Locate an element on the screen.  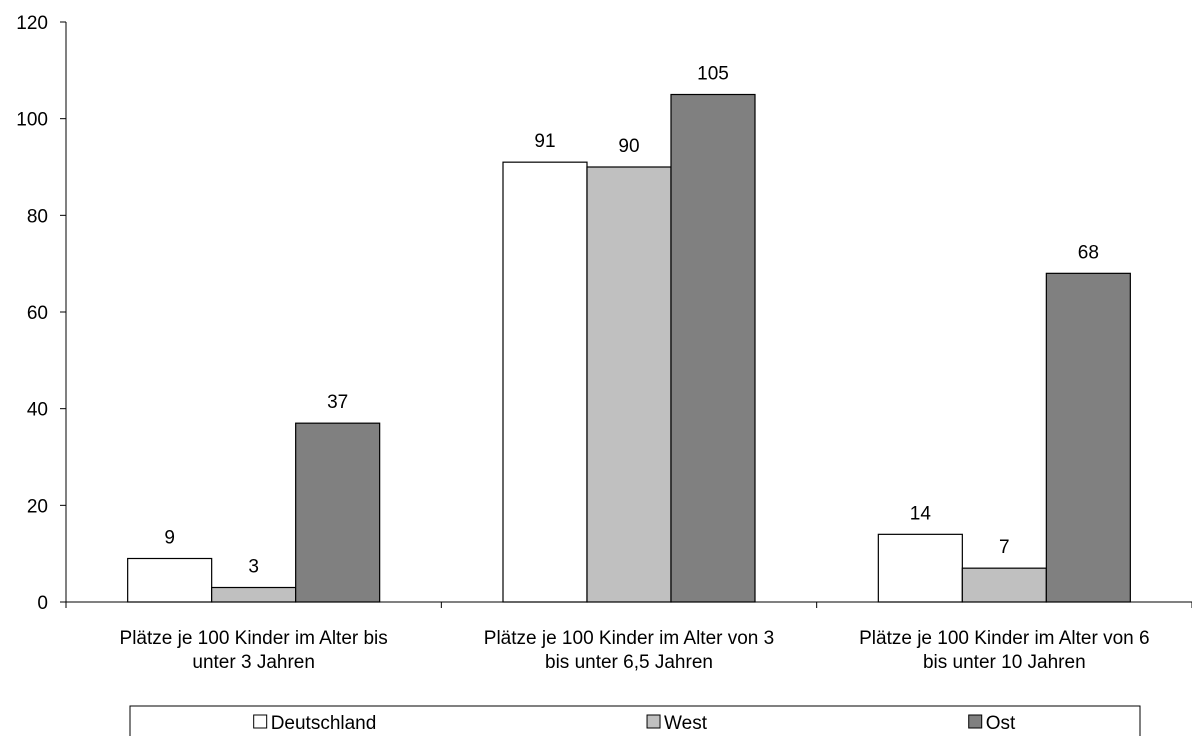
x-tick-label: Plätze je 100 Kinder im Alter von 3 is located at coordinates (629, 638).